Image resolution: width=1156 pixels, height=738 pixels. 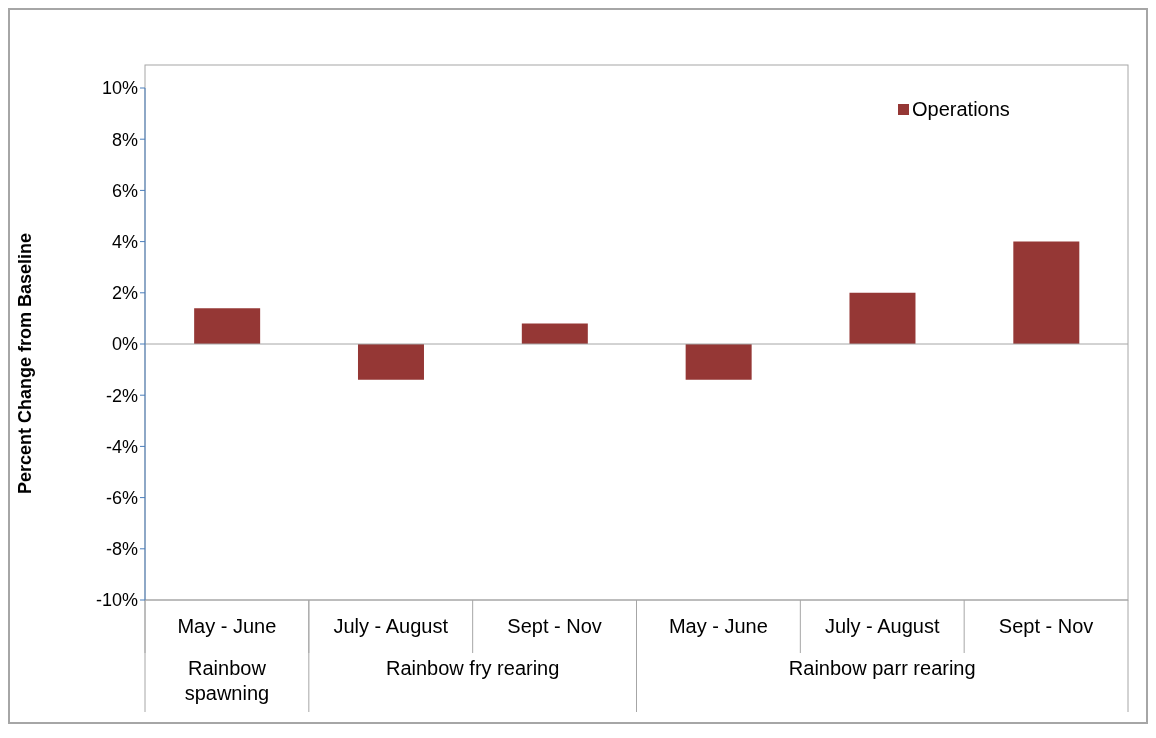 What do you see at coordinates (227, 680) in the screenshot?
I see `text: Rainbow spawning` at bounding box center [227, 680].